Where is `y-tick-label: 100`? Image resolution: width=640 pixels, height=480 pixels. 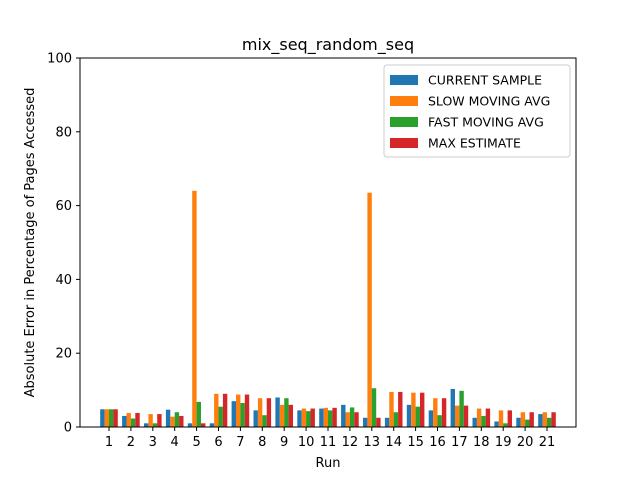
y-tick-label: 100 is located at coordinates (59, 59).